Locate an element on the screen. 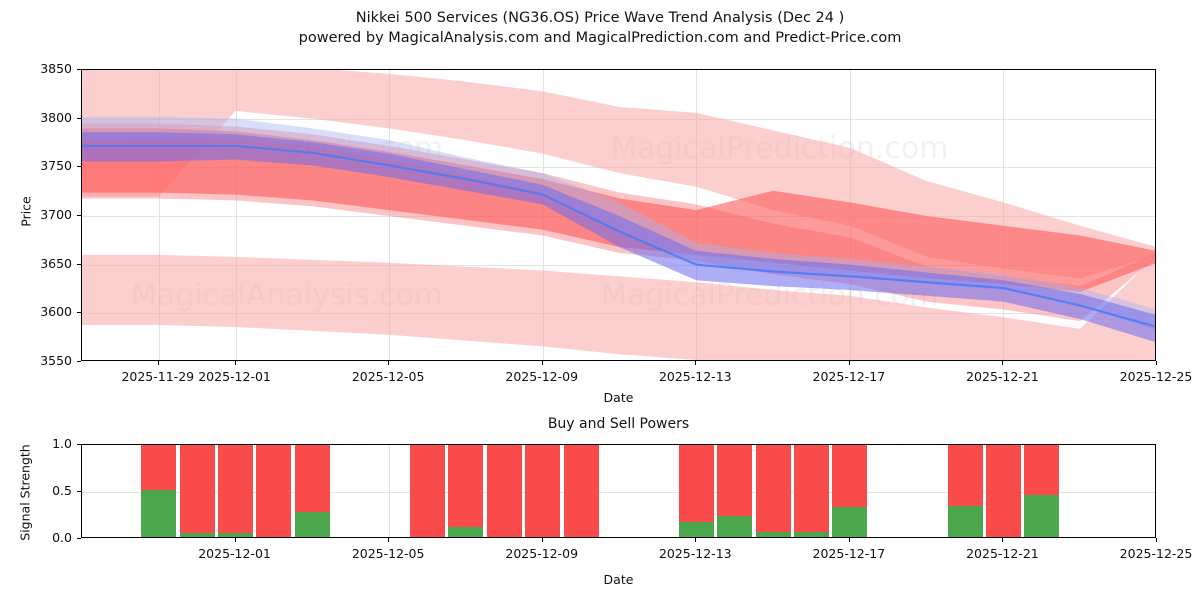  price-xaxis-label: Date is located at coordinates (618, 397).